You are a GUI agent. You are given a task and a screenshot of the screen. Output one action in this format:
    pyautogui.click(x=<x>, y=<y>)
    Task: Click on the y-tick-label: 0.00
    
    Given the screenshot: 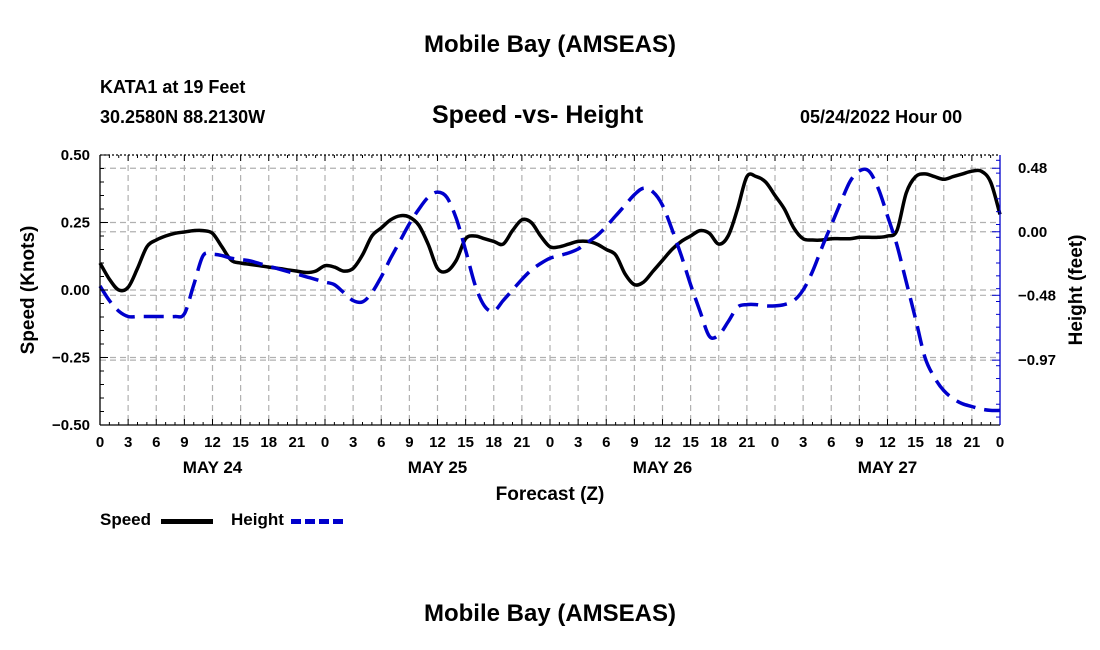 What is the action you would take?
    pyautogui.click(x=75, y=290)
    